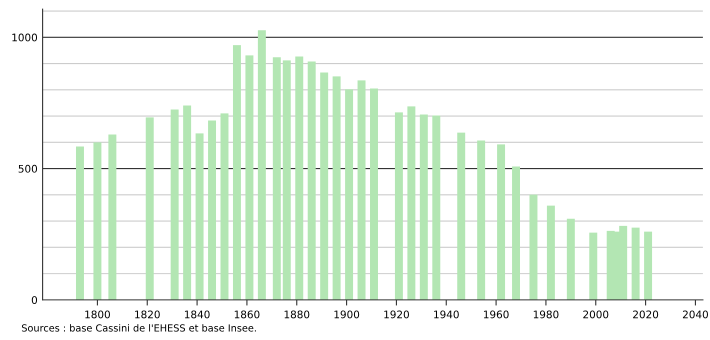  Describe the element at coordinates (247, 314) in the screenshot. I see `x-tick-label: 1860` at that location.